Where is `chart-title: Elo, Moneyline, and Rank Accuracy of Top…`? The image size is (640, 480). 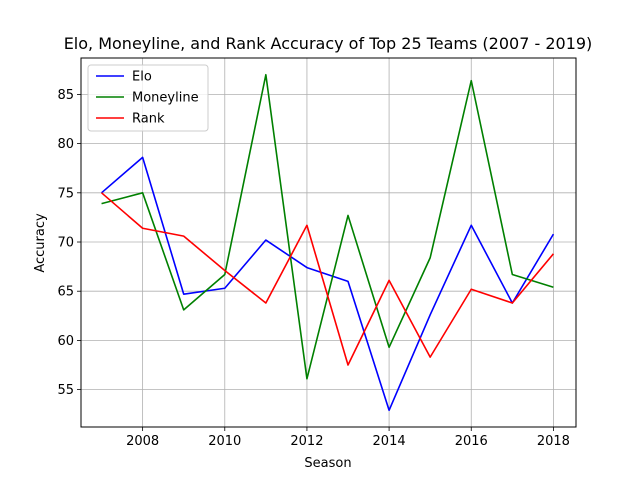
chart-title: Elo, Moneyline, and Rank Accuracy of Top… is located at coordinates (328, 43).